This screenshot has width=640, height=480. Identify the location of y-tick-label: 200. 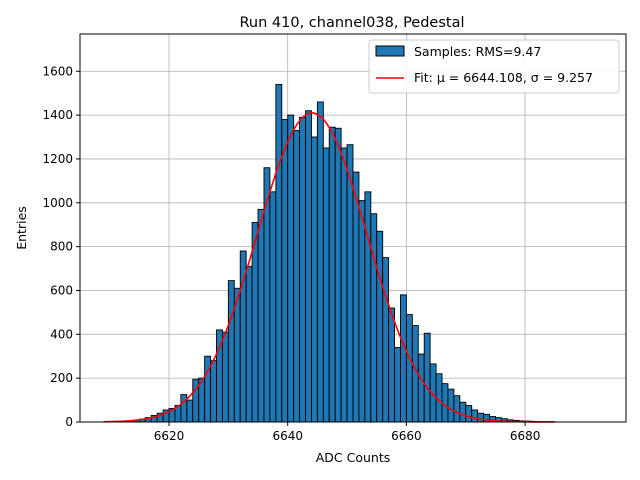
(61, 378).